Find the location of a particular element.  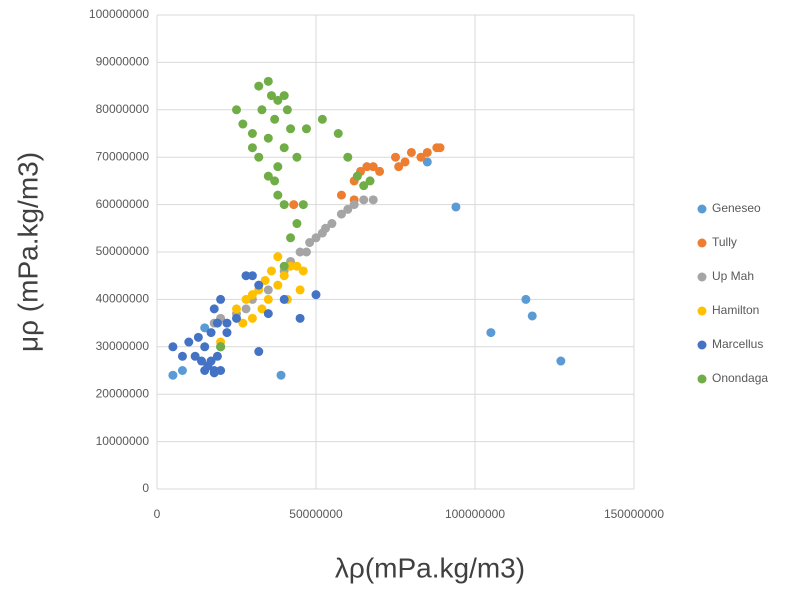

x-tick-label: 50000000 is located at coordinates (316, 514).